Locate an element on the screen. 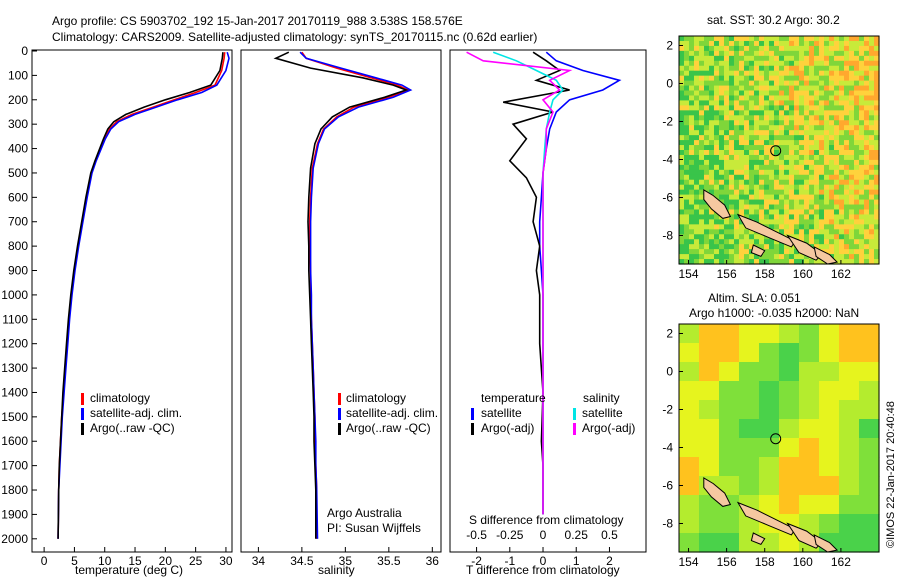  x-tick-label: 5 is located at coordinates (74, 561).